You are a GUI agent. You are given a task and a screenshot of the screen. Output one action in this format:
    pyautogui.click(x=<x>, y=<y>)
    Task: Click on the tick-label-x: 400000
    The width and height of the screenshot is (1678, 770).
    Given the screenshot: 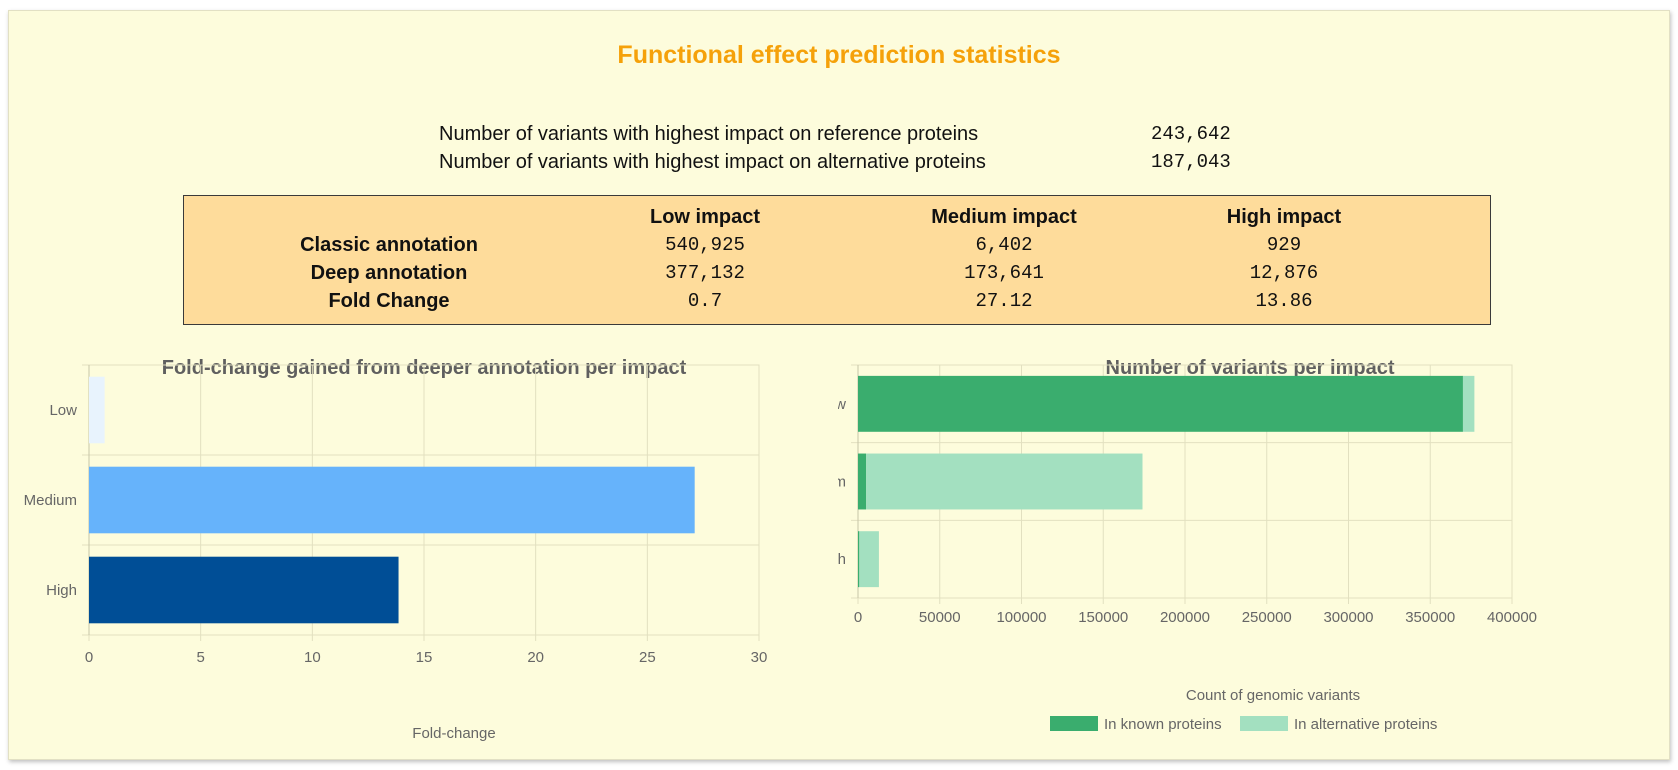 What is the action you would take?
    pyautogui.click(x=1512, y=617)
    